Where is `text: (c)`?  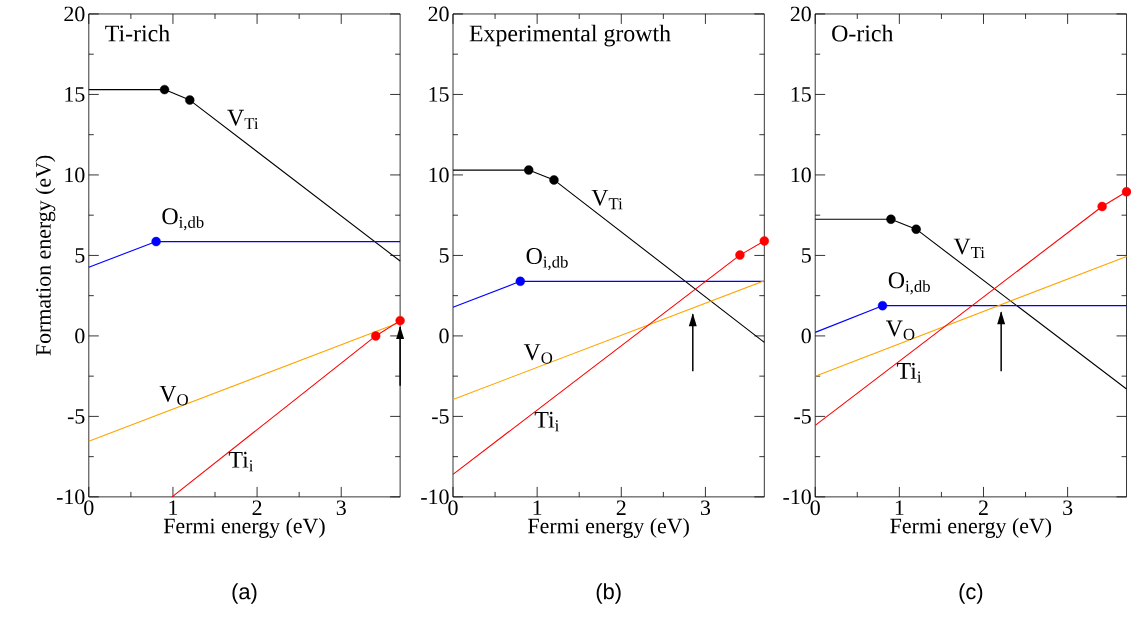
text: (c) is located at coordinates (971, 593).